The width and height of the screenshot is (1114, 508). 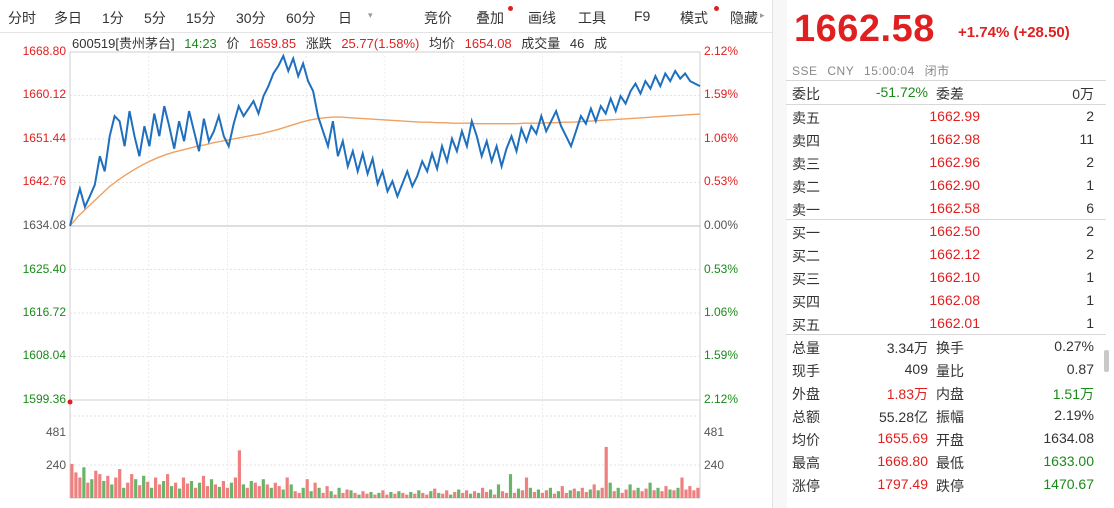 What do you see at coordinates (954, 185) in the screenshot?
I see `ask-price: 1662.90` at bounding box center [954, 185].